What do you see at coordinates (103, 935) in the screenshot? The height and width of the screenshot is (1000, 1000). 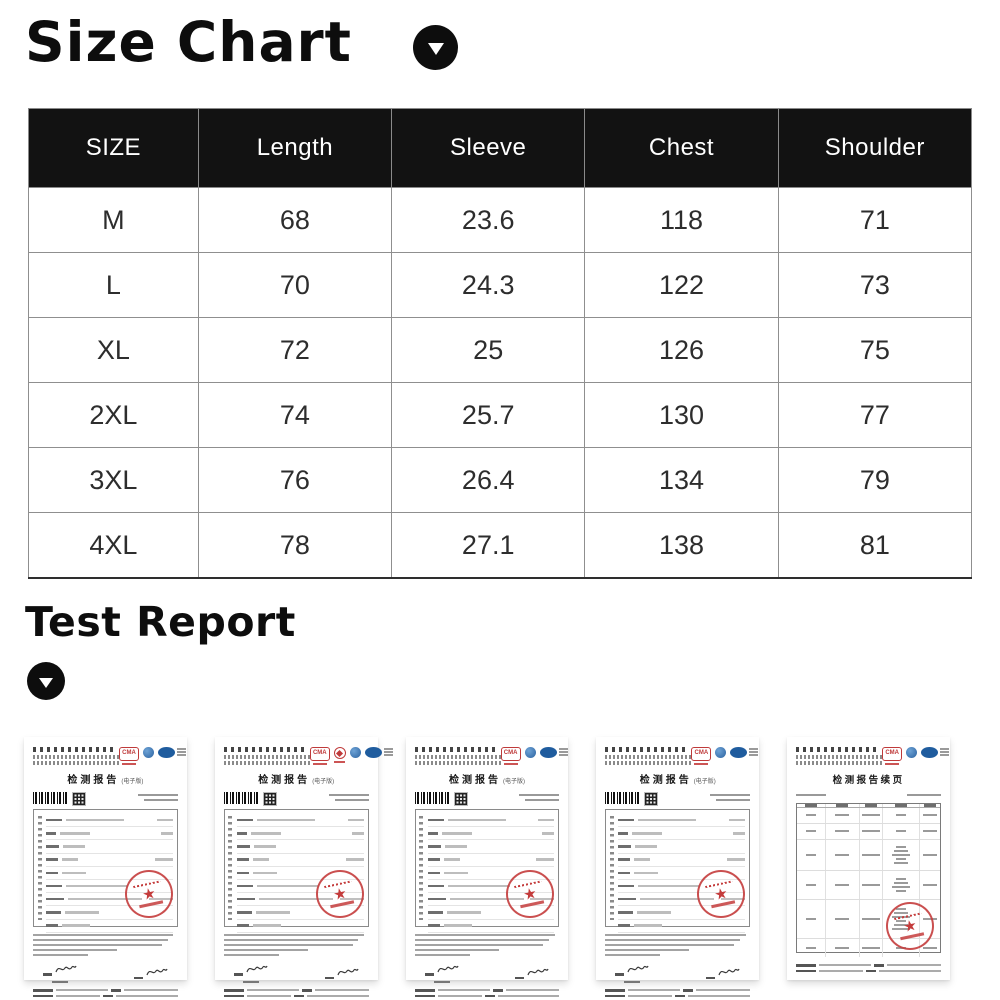 I see `remark-line` at bounding box center [103, 935].